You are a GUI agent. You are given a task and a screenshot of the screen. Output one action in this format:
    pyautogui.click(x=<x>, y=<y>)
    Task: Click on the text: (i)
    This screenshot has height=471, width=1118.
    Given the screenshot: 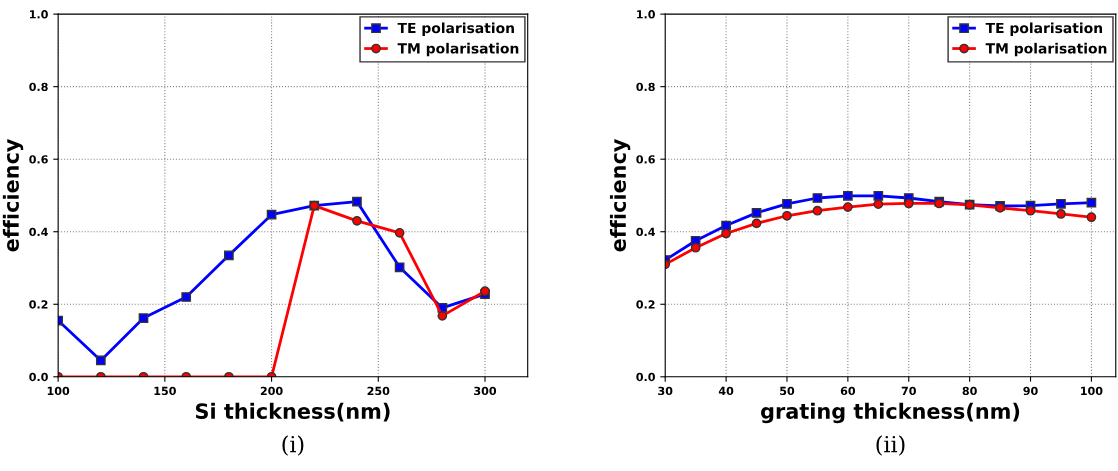 What is the action you would take?
    pyautogui.click(x=293, y=445)
    